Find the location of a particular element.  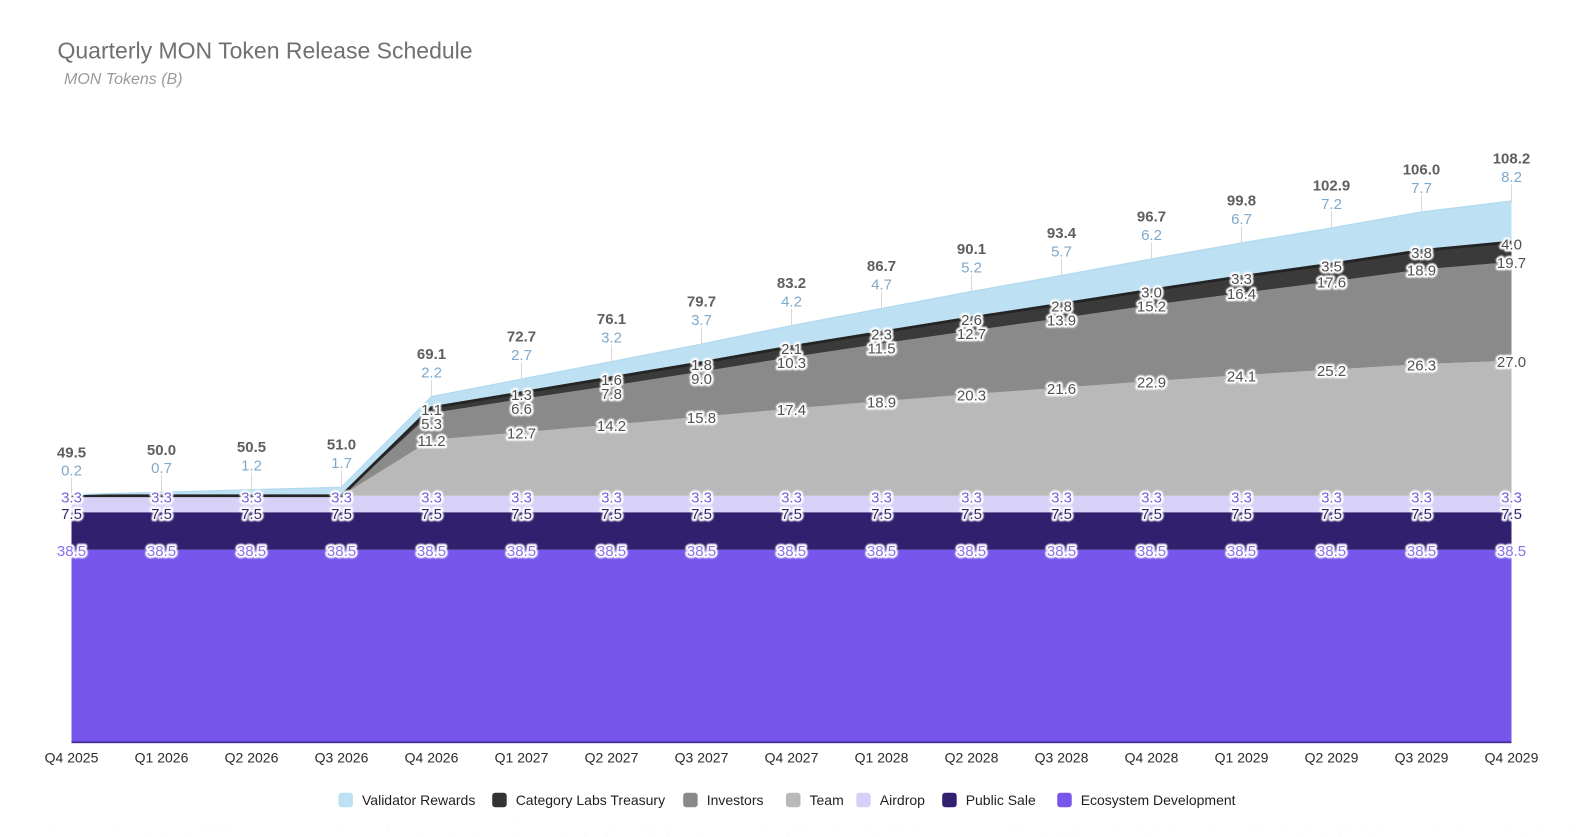

svg-text: 1.1 is located at coordinates (431, 410).